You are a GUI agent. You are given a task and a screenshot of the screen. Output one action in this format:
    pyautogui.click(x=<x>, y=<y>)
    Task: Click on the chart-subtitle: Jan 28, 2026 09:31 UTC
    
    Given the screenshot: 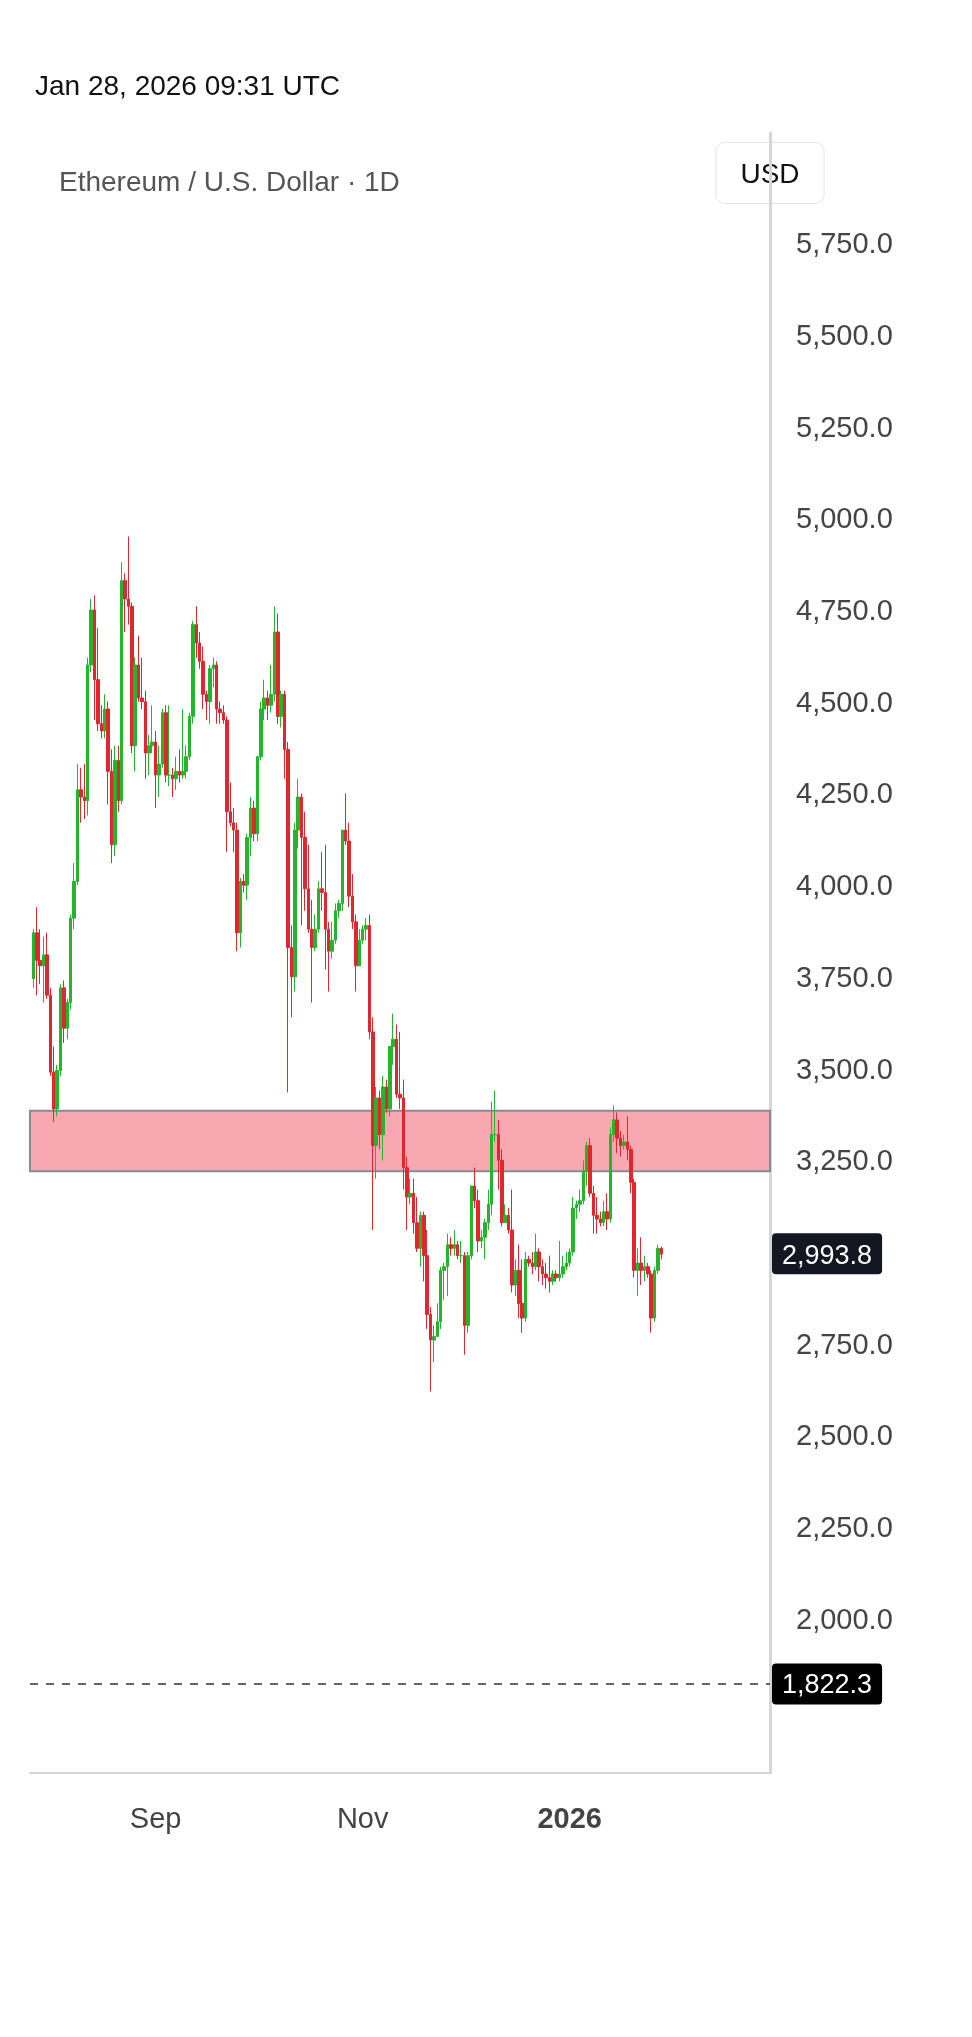 What is the action you would take?
    pyautogui.click(x=188, y=85)
    